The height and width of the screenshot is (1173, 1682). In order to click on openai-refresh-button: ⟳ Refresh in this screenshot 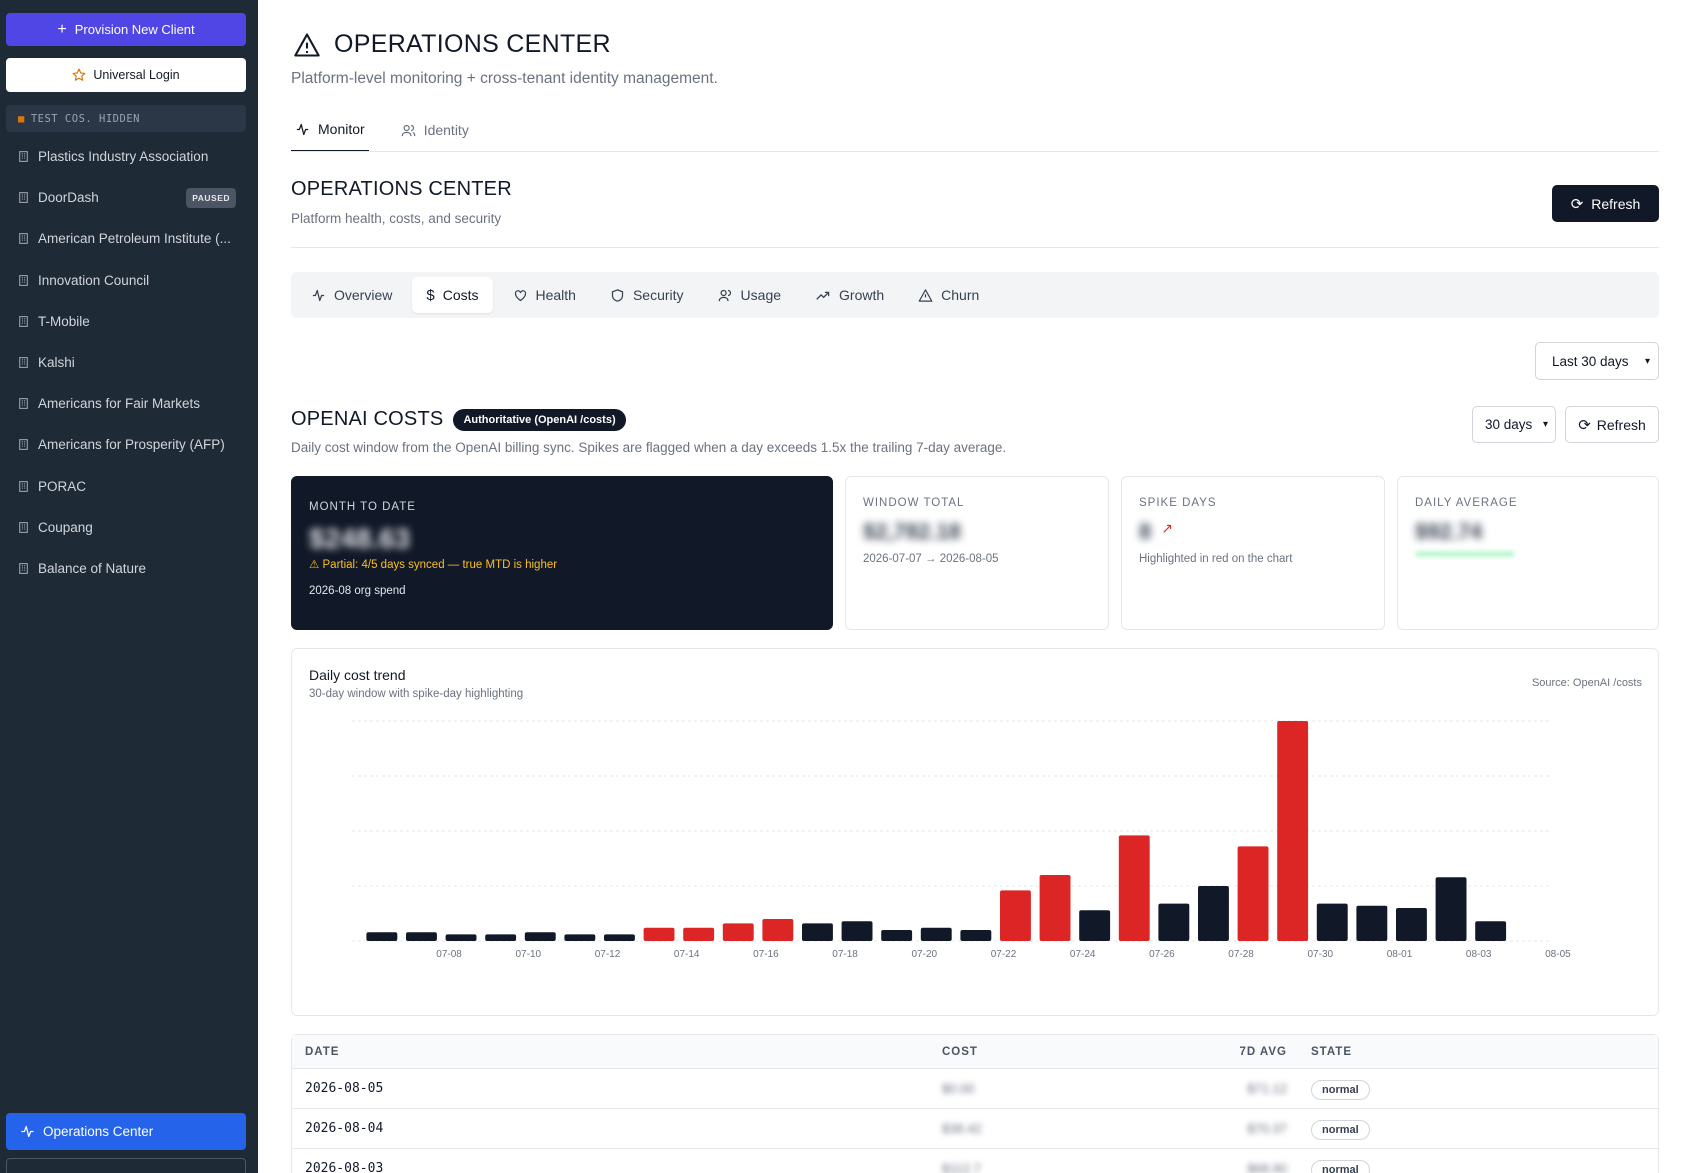, I will do `click(1612, 424)`.